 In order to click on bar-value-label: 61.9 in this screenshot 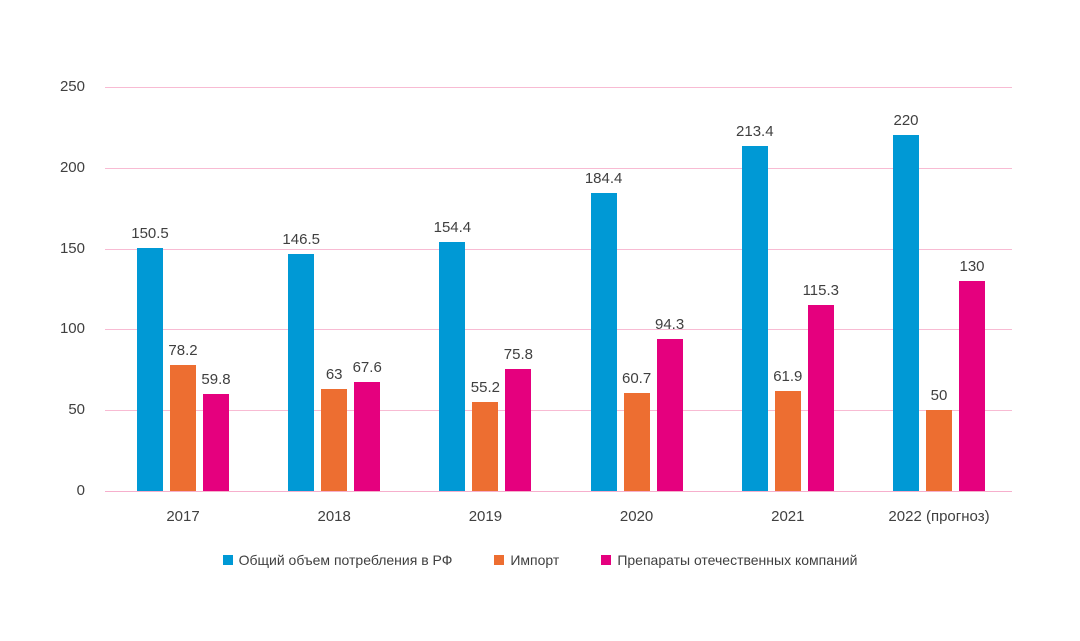, I will do `click(788, 376)`.